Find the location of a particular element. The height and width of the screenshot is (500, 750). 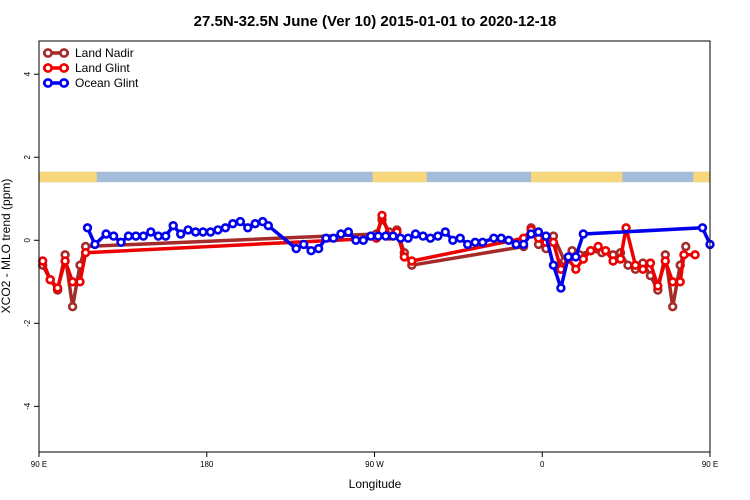

y-tick-label: 4 is located at coordinates (27, 73).